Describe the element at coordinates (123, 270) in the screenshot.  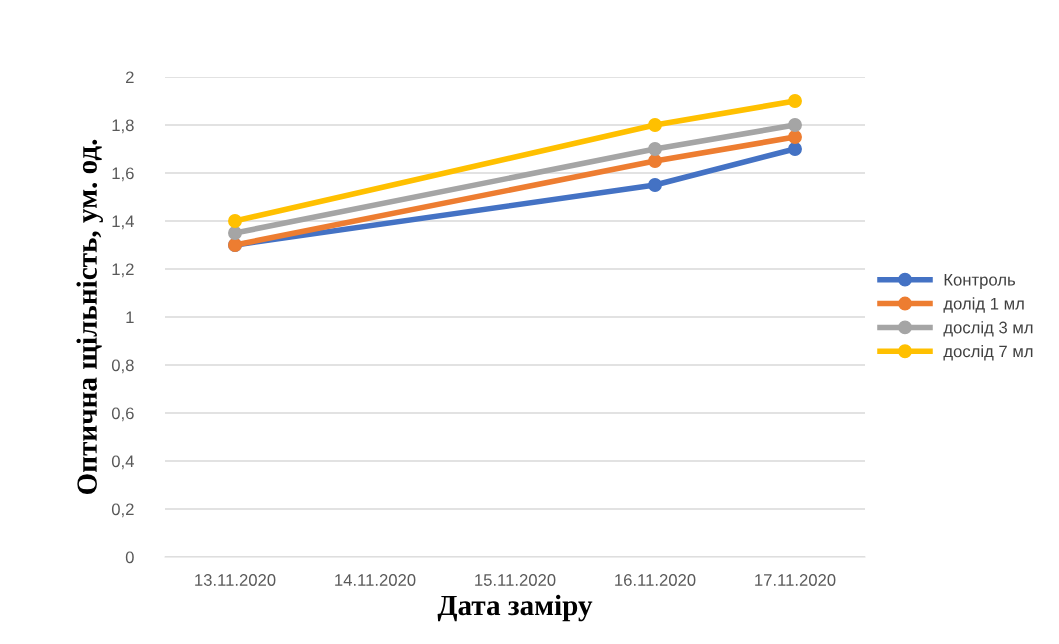
I see `y-tick-label: 1,2` at that location.